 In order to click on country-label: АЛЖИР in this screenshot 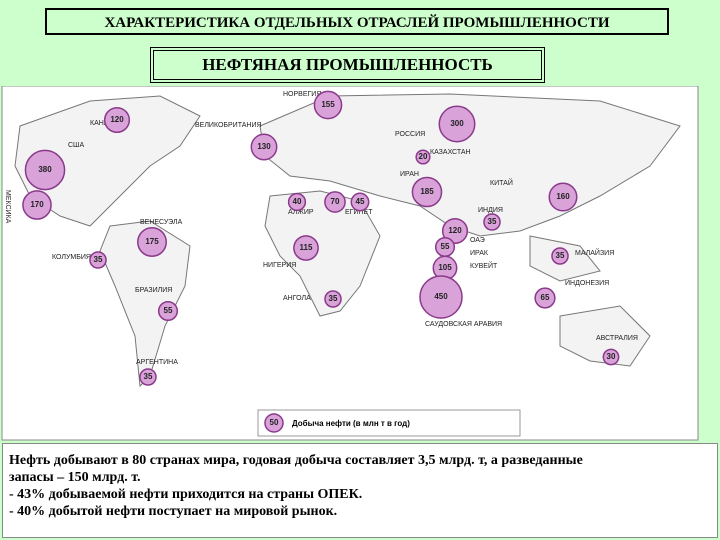, I will do `click(301, 212)`.